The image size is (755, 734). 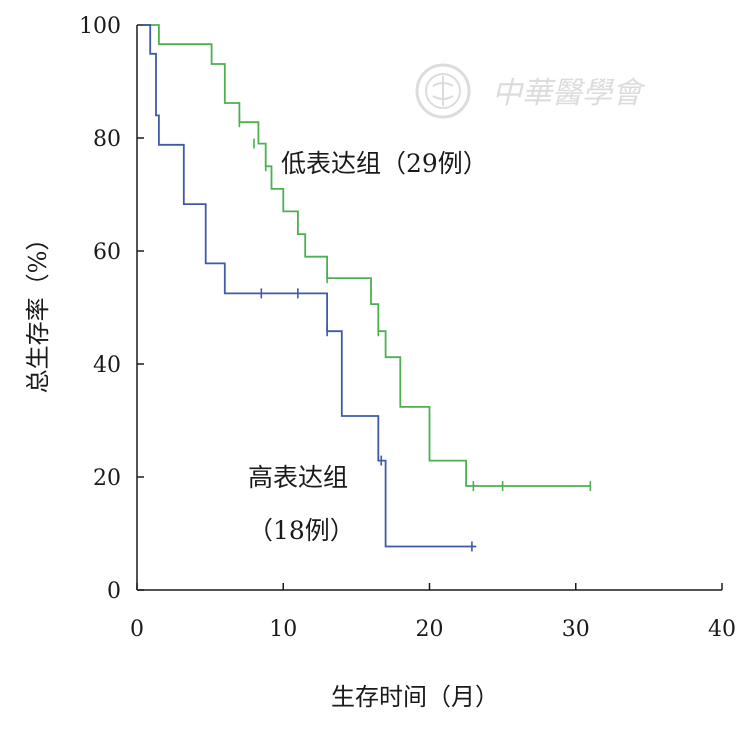 What do you see at coordinates (107, 139) in the screenshot?
I see `y-tick-label: 80` at bounding box center [107, 139].